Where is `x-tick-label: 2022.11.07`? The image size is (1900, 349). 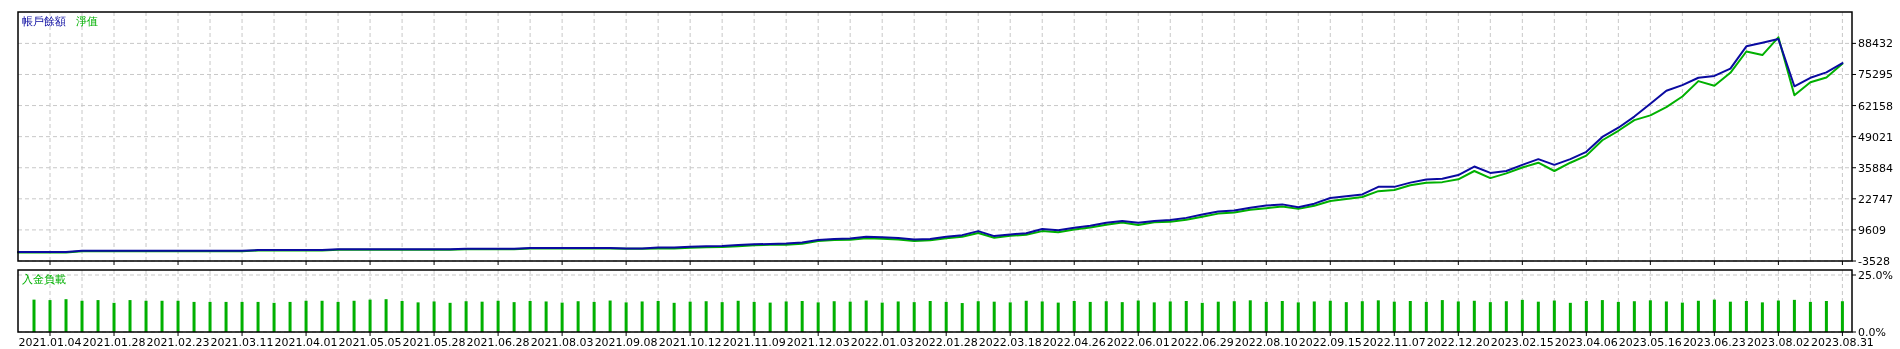
x-tick-label: 2022.11.07 is located at coordinates (1394, 342).